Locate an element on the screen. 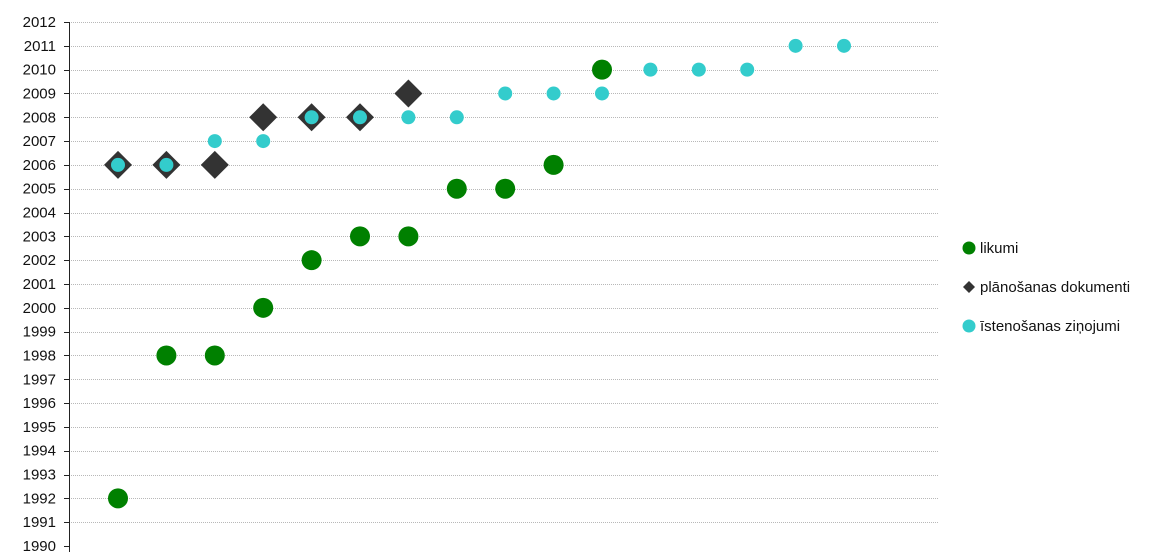  y-tick-label: 2007 is located at coordinates (39, 141).